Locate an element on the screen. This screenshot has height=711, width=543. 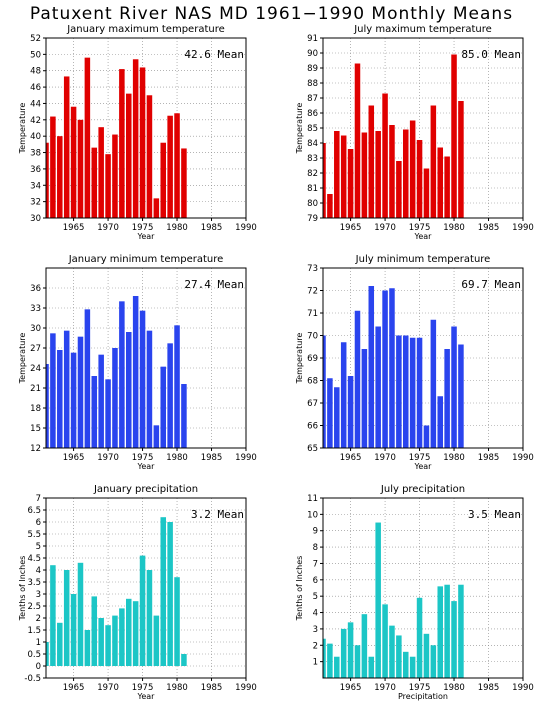
chart-6-y-tick-label: 5 is located at coordinates (315, 597).